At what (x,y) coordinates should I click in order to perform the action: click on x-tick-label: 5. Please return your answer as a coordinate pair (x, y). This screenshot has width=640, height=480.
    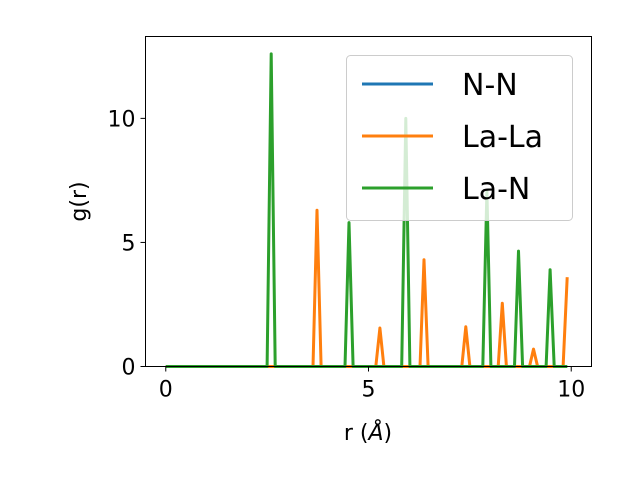
    Looking at the image, I should click on (369, 390).